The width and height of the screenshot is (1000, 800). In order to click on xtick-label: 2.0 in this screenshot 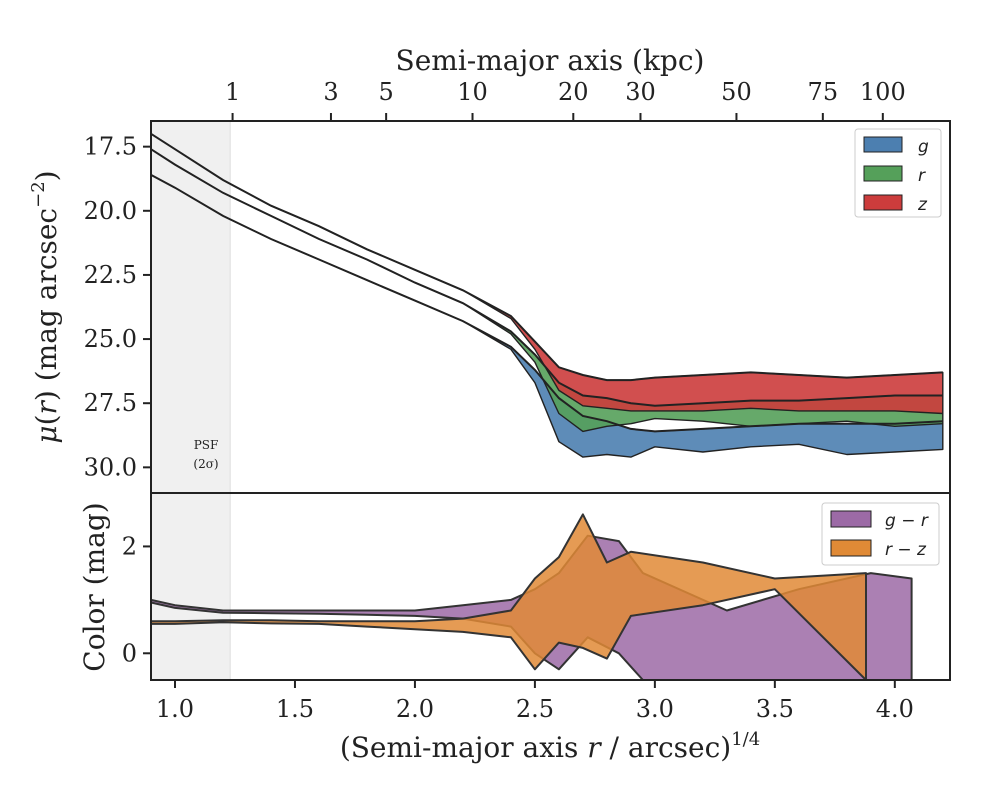, I will do `click(415, 709)`.